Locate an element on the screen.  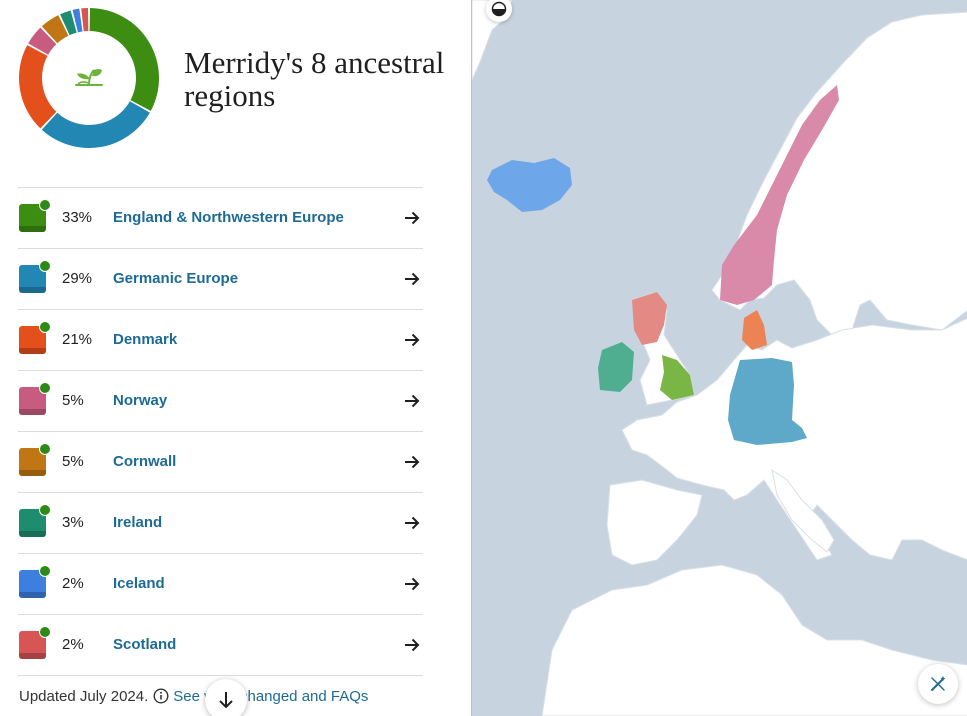
faq-link: See what changed and FAQs is located at coordinates (271, 696).